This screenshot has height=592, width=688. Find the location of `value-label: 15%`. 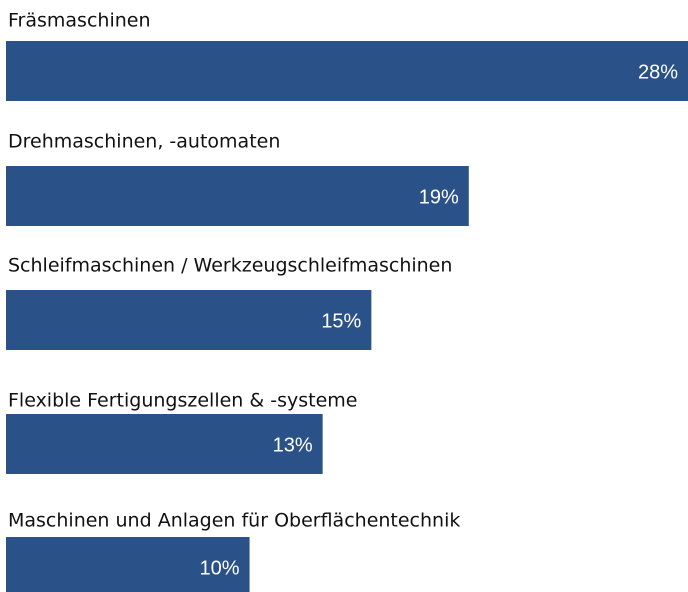

value-label: 15% is located at coordinates (341, 321).